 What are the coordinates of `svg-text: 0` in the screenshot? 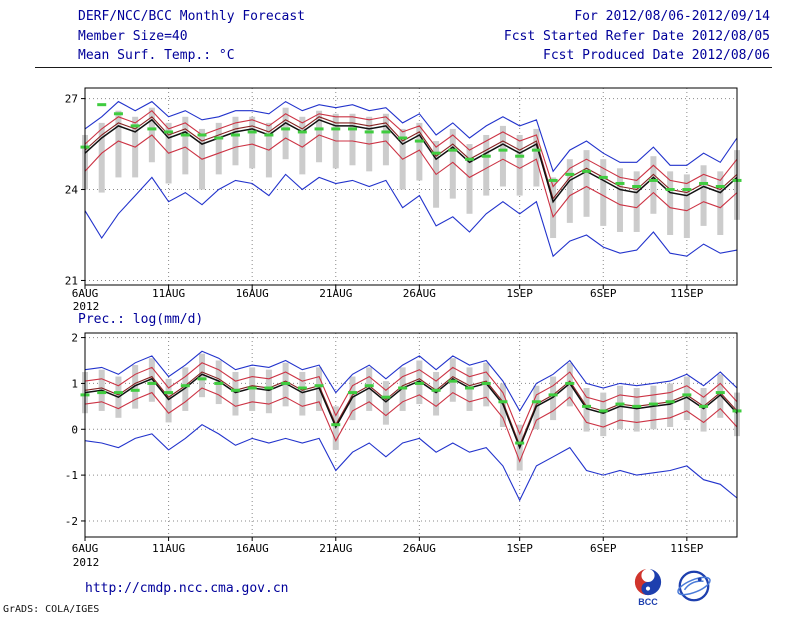 It's located at (74, 429).